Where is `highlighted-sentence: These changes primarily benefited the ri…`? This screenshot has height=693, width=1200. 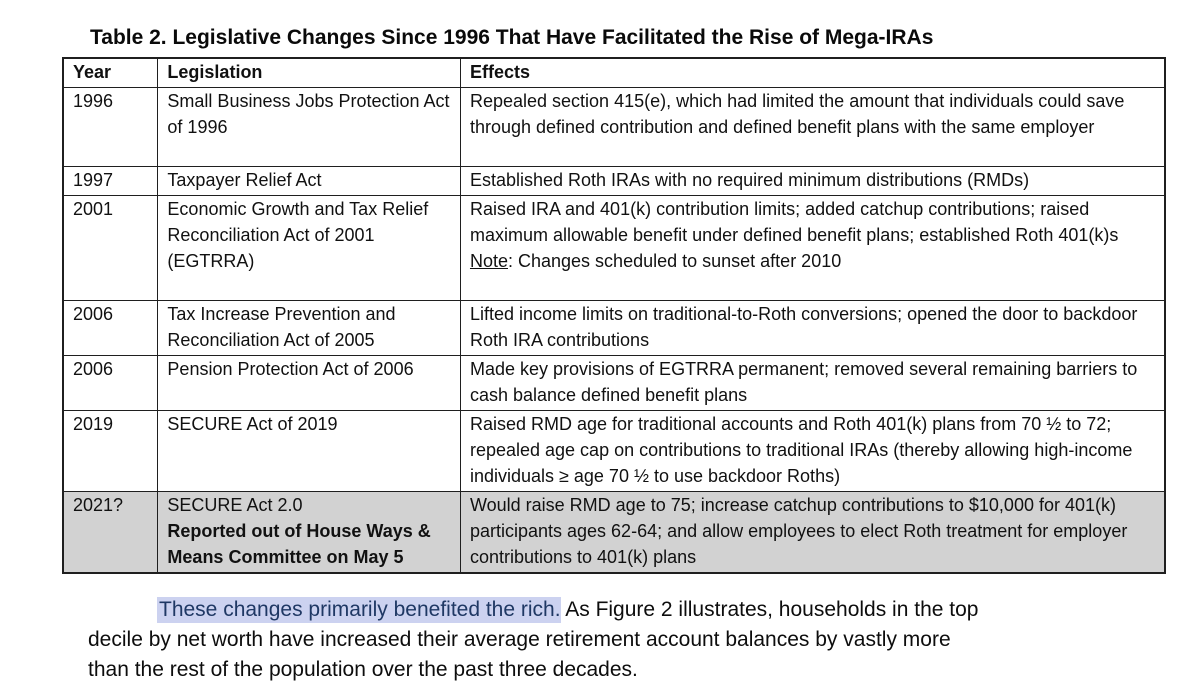 highlighted-sentence: These changes primarily benefited the ri… is located at coordinates (359, 610).